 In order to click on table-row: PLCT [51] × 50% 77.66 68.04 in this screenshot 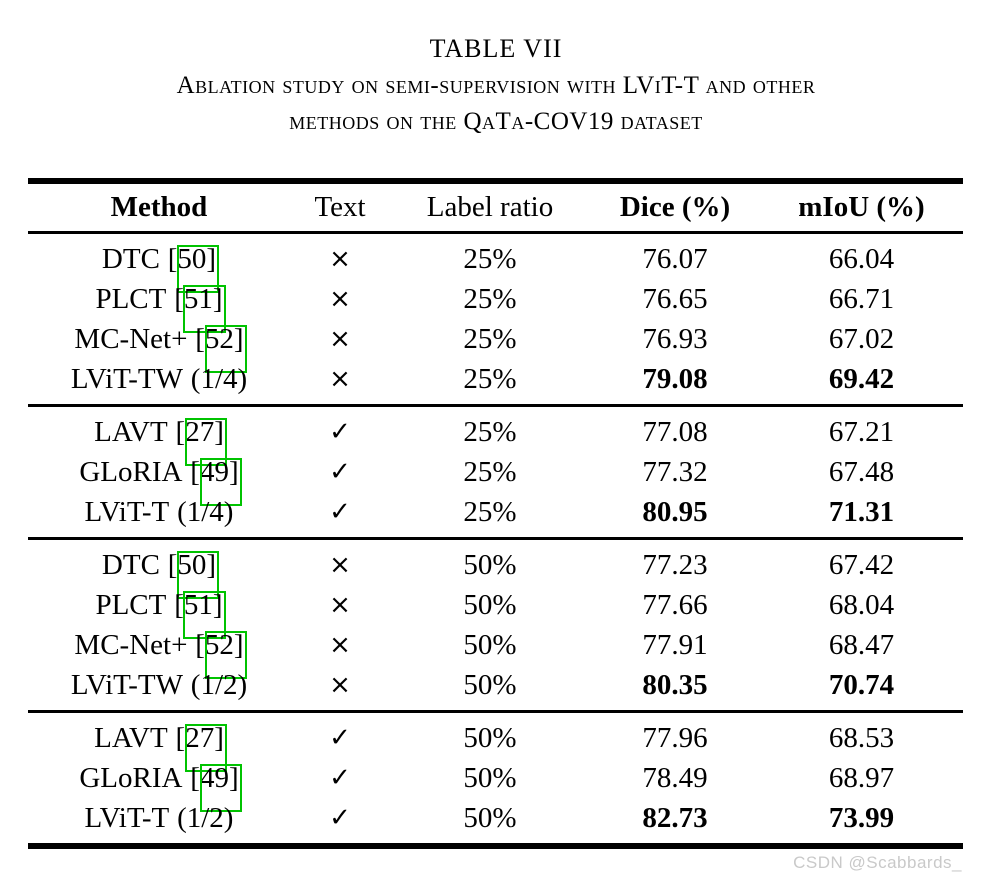, I will do `click(495, 612)`.